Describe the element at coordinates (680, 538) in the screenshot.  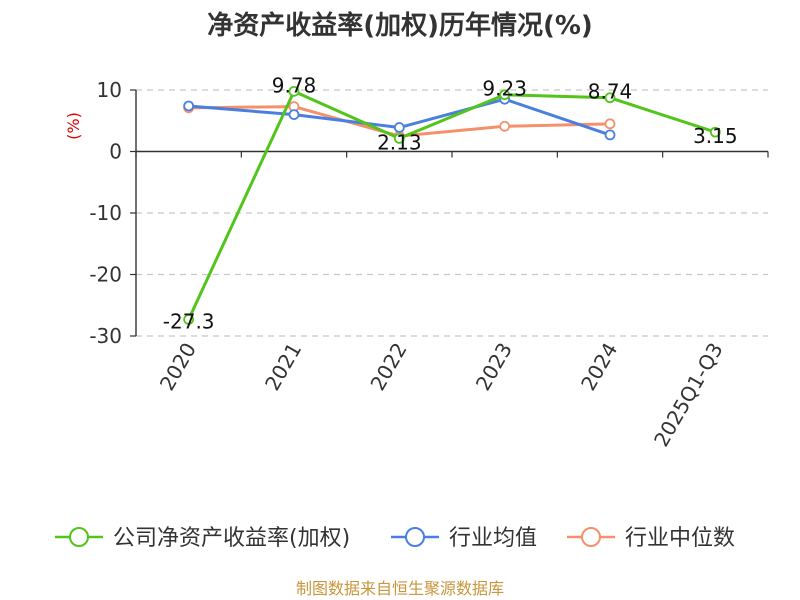
I see `legend-label: 行业中位数` at that location.